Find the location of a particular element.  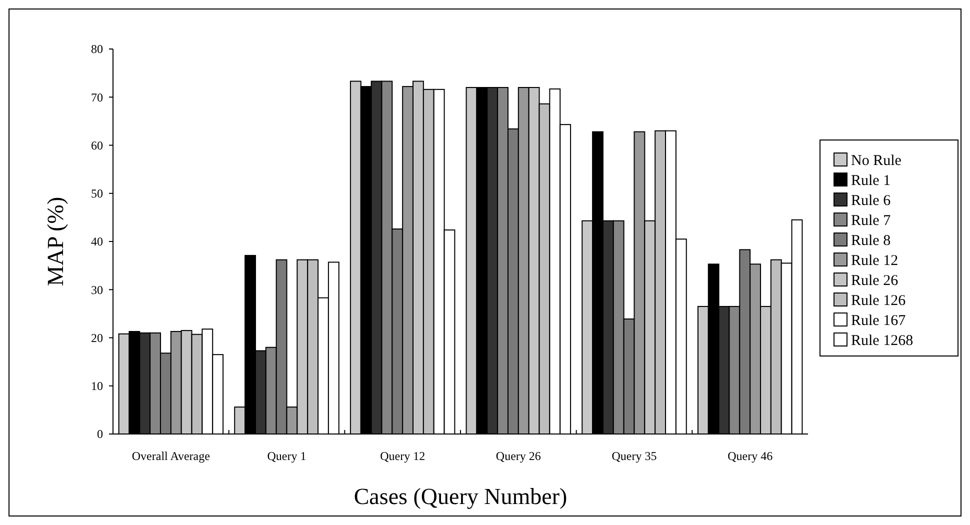

y-tick-label: 70 is located at coordinates (97, 97).